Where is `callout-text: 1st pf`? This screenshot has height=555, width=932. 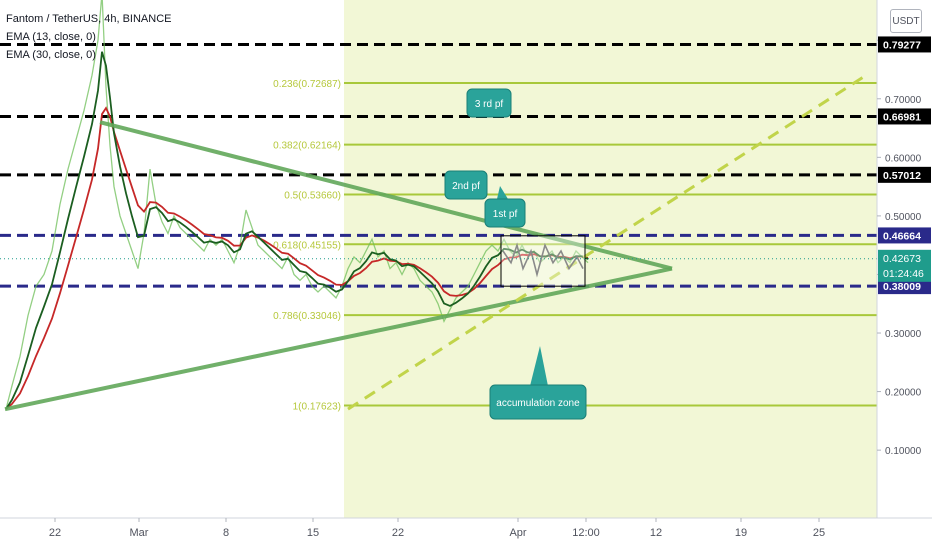
callout-text: 1st pf is located at coordinates (505, 214).